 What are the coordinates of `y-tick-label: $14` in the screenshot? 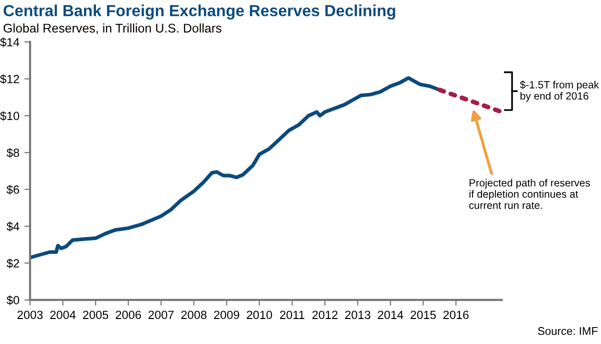 It's located at (10, 43).